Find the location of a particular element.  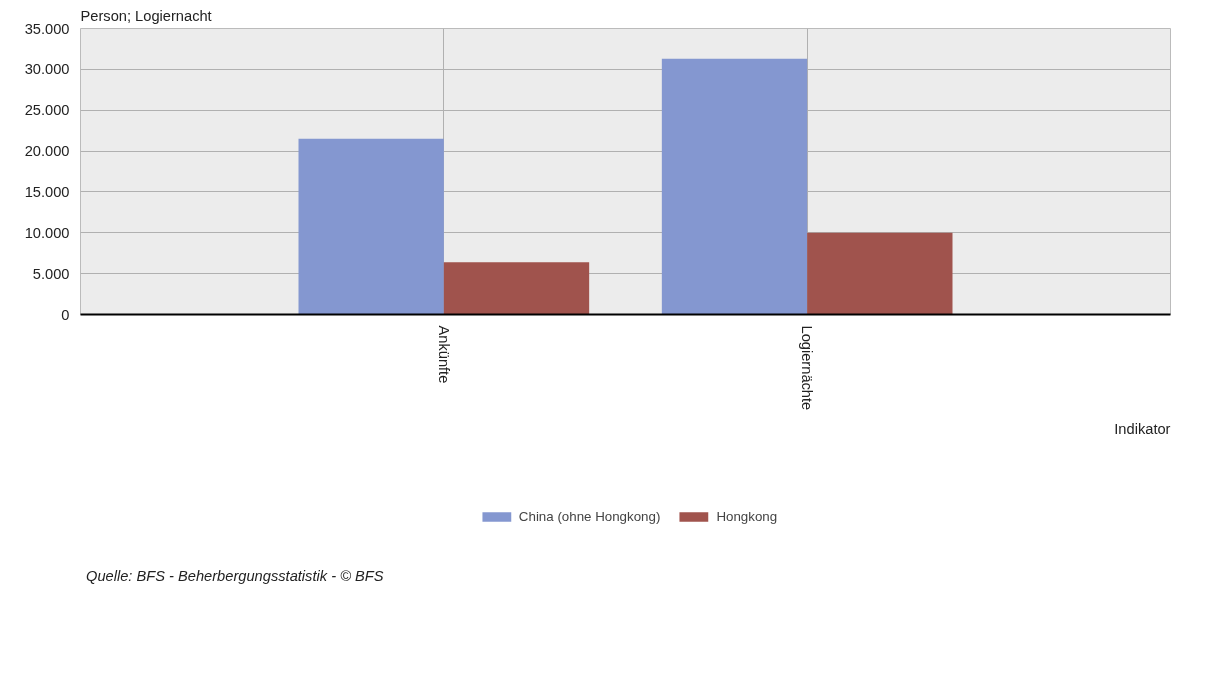

x-axis-title: Indikator is located at coordinates (1142, 428).